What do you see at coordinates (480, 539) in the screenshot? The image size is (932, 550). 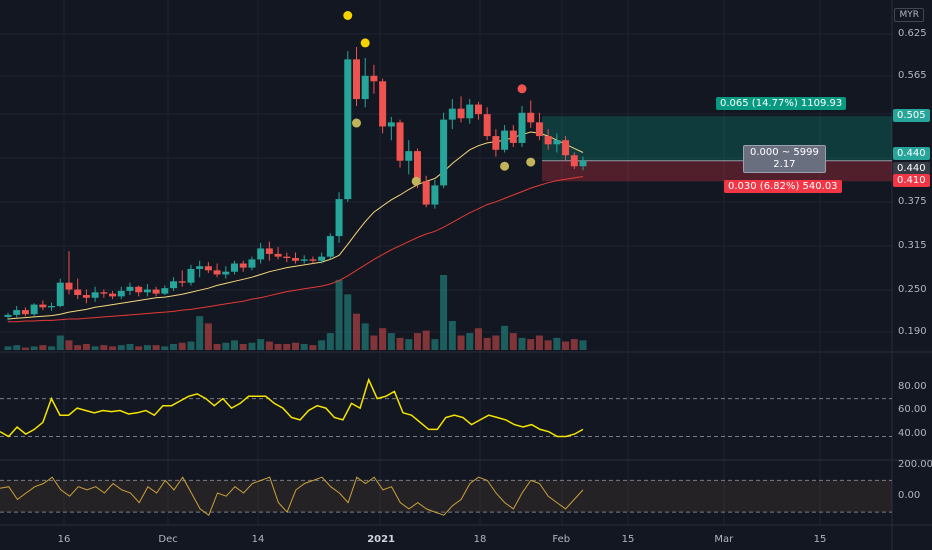 I see `time-tick: 18` at bounding box center [480, 539].